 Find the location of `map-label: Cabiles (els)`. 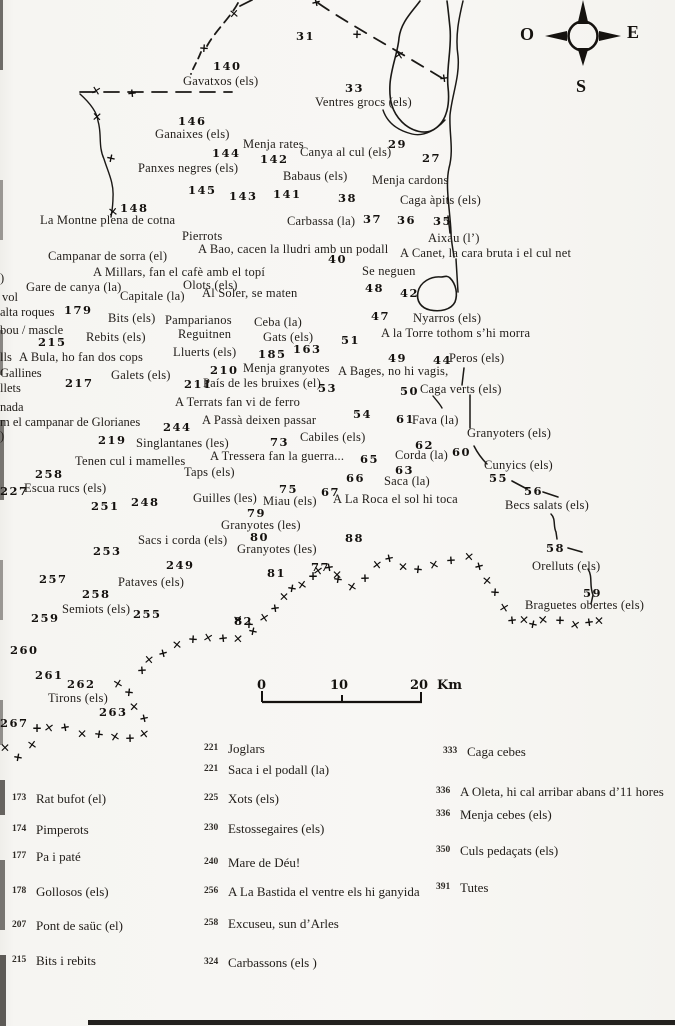

map-label: Cabiles (els) is located at coordinates (333, 437).